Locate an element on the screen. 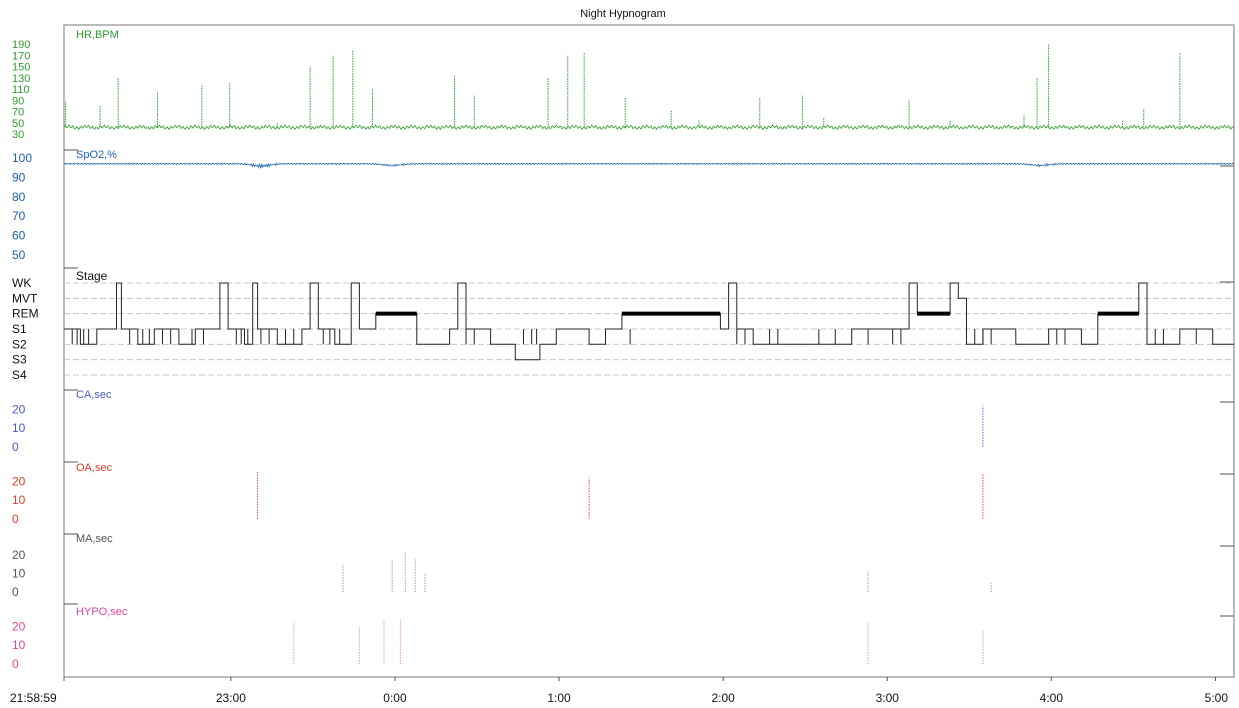 The height and width of the screenshot is (708, 1239). ma-tick-label: 10 is located at coordinates (19, 574).